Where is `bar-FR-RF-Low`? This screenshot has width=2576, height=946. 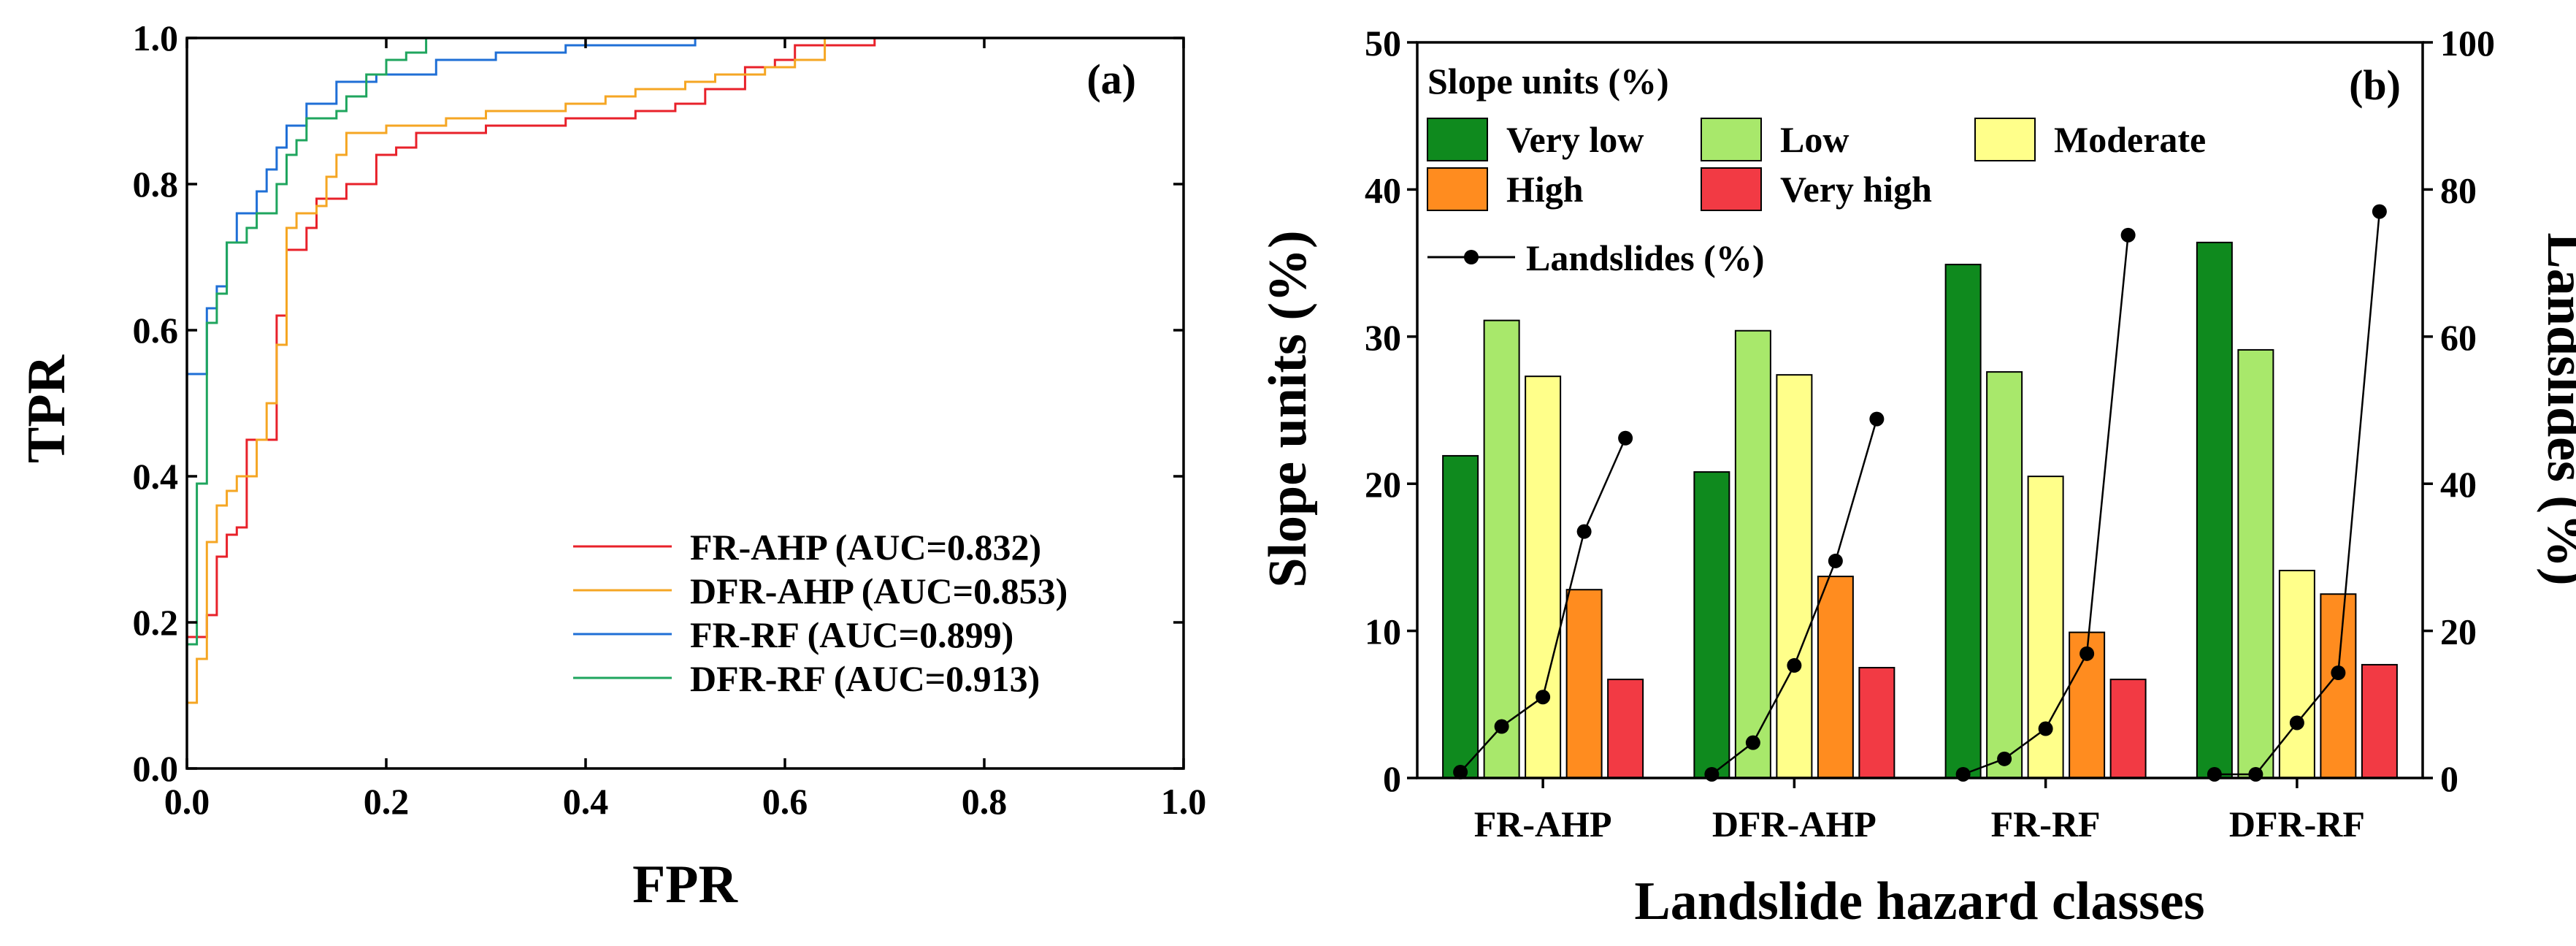
bar-FR-RF-Low is located at coordinates (2005, 575).